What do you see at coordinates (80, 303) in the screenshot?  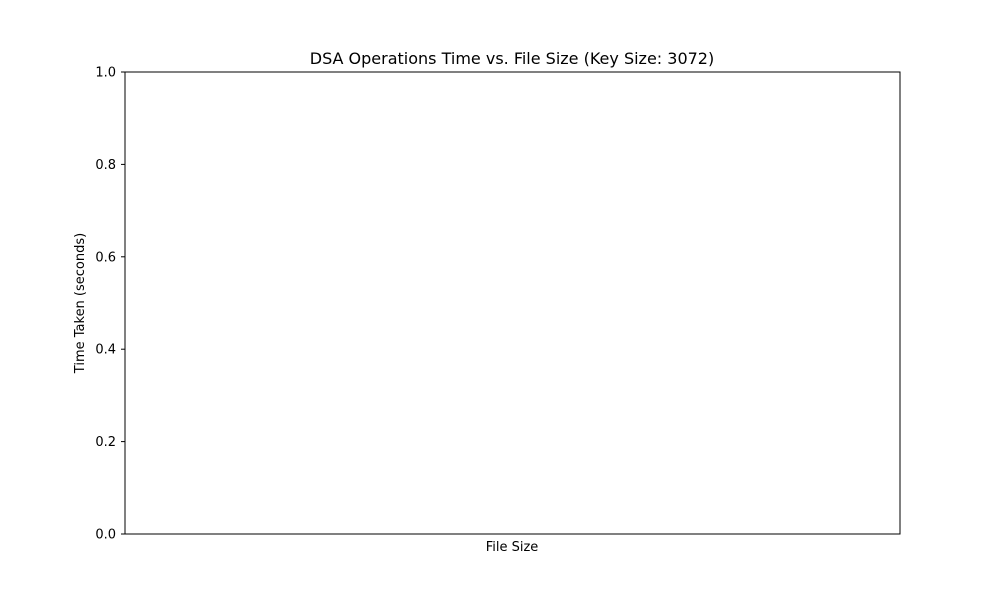 I see `y-axis-label: Time Taken (seconds)` at bounding box center [80, 303].